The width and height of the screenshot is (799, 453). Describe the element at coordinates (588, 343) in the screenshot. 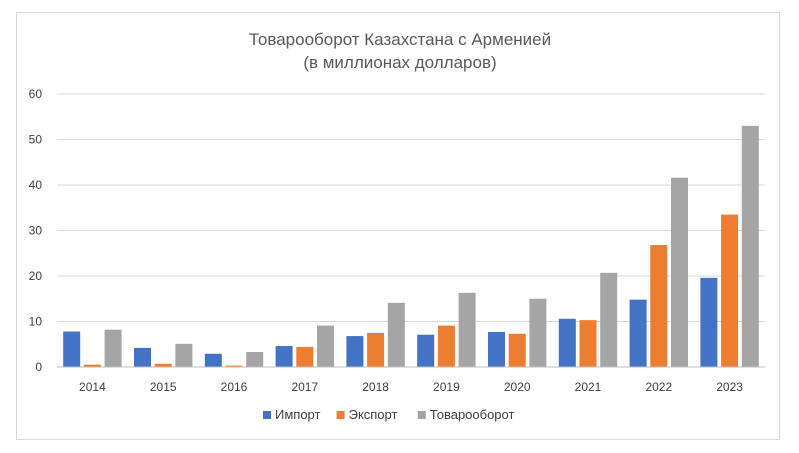

I see `bar-Экспорт-2021` at that location.